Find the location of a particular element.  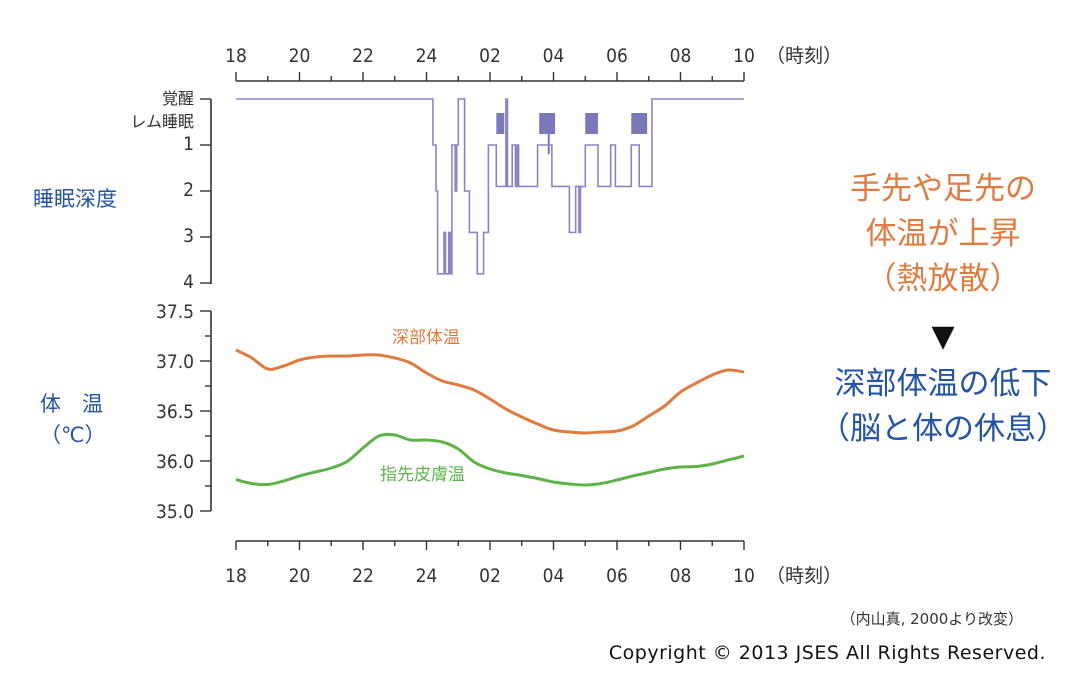

bottom-axis-tick-label: 10 is located at coordinates (744, 576).